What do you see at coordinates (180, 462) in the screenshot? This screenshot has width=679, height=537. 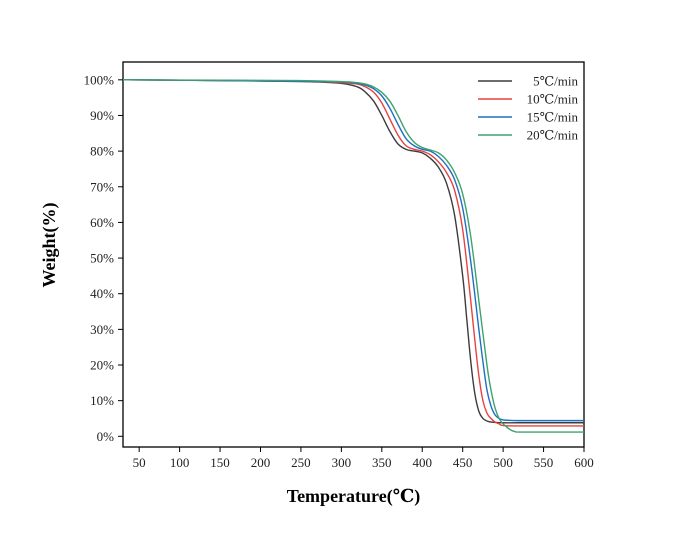 I see `x-tick-label: 100` at bounding box center [180, 462].